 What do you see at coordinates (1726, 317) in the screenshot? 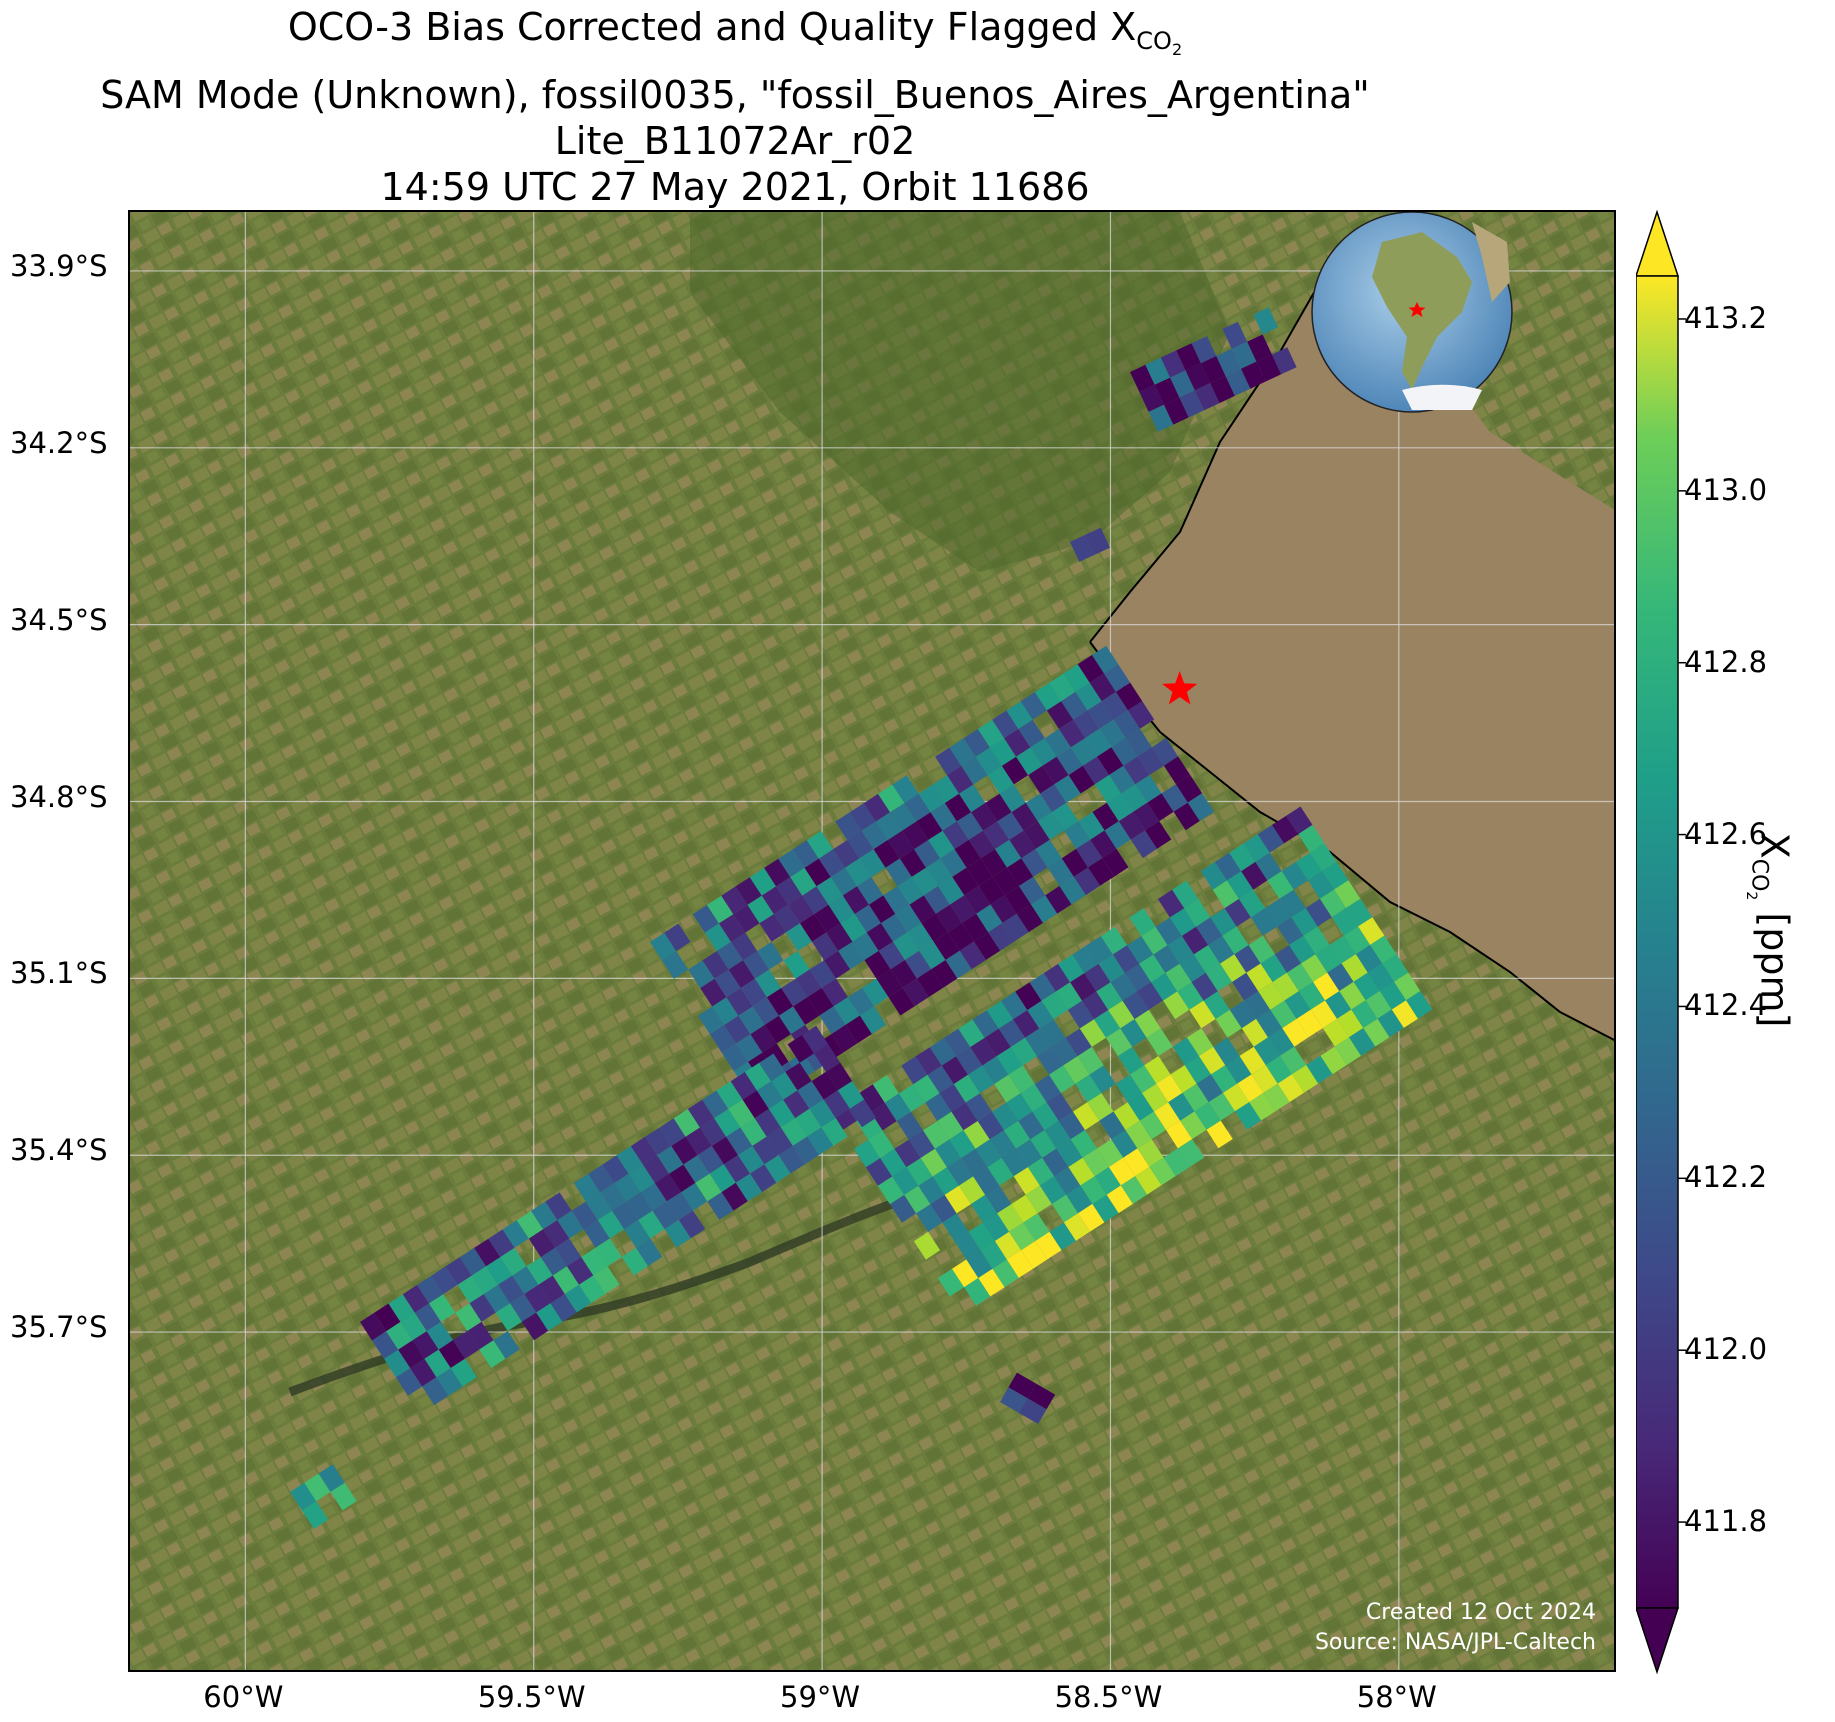
I see `colorbar-tick-label: 413.2` at bounding box center [1726, 317].